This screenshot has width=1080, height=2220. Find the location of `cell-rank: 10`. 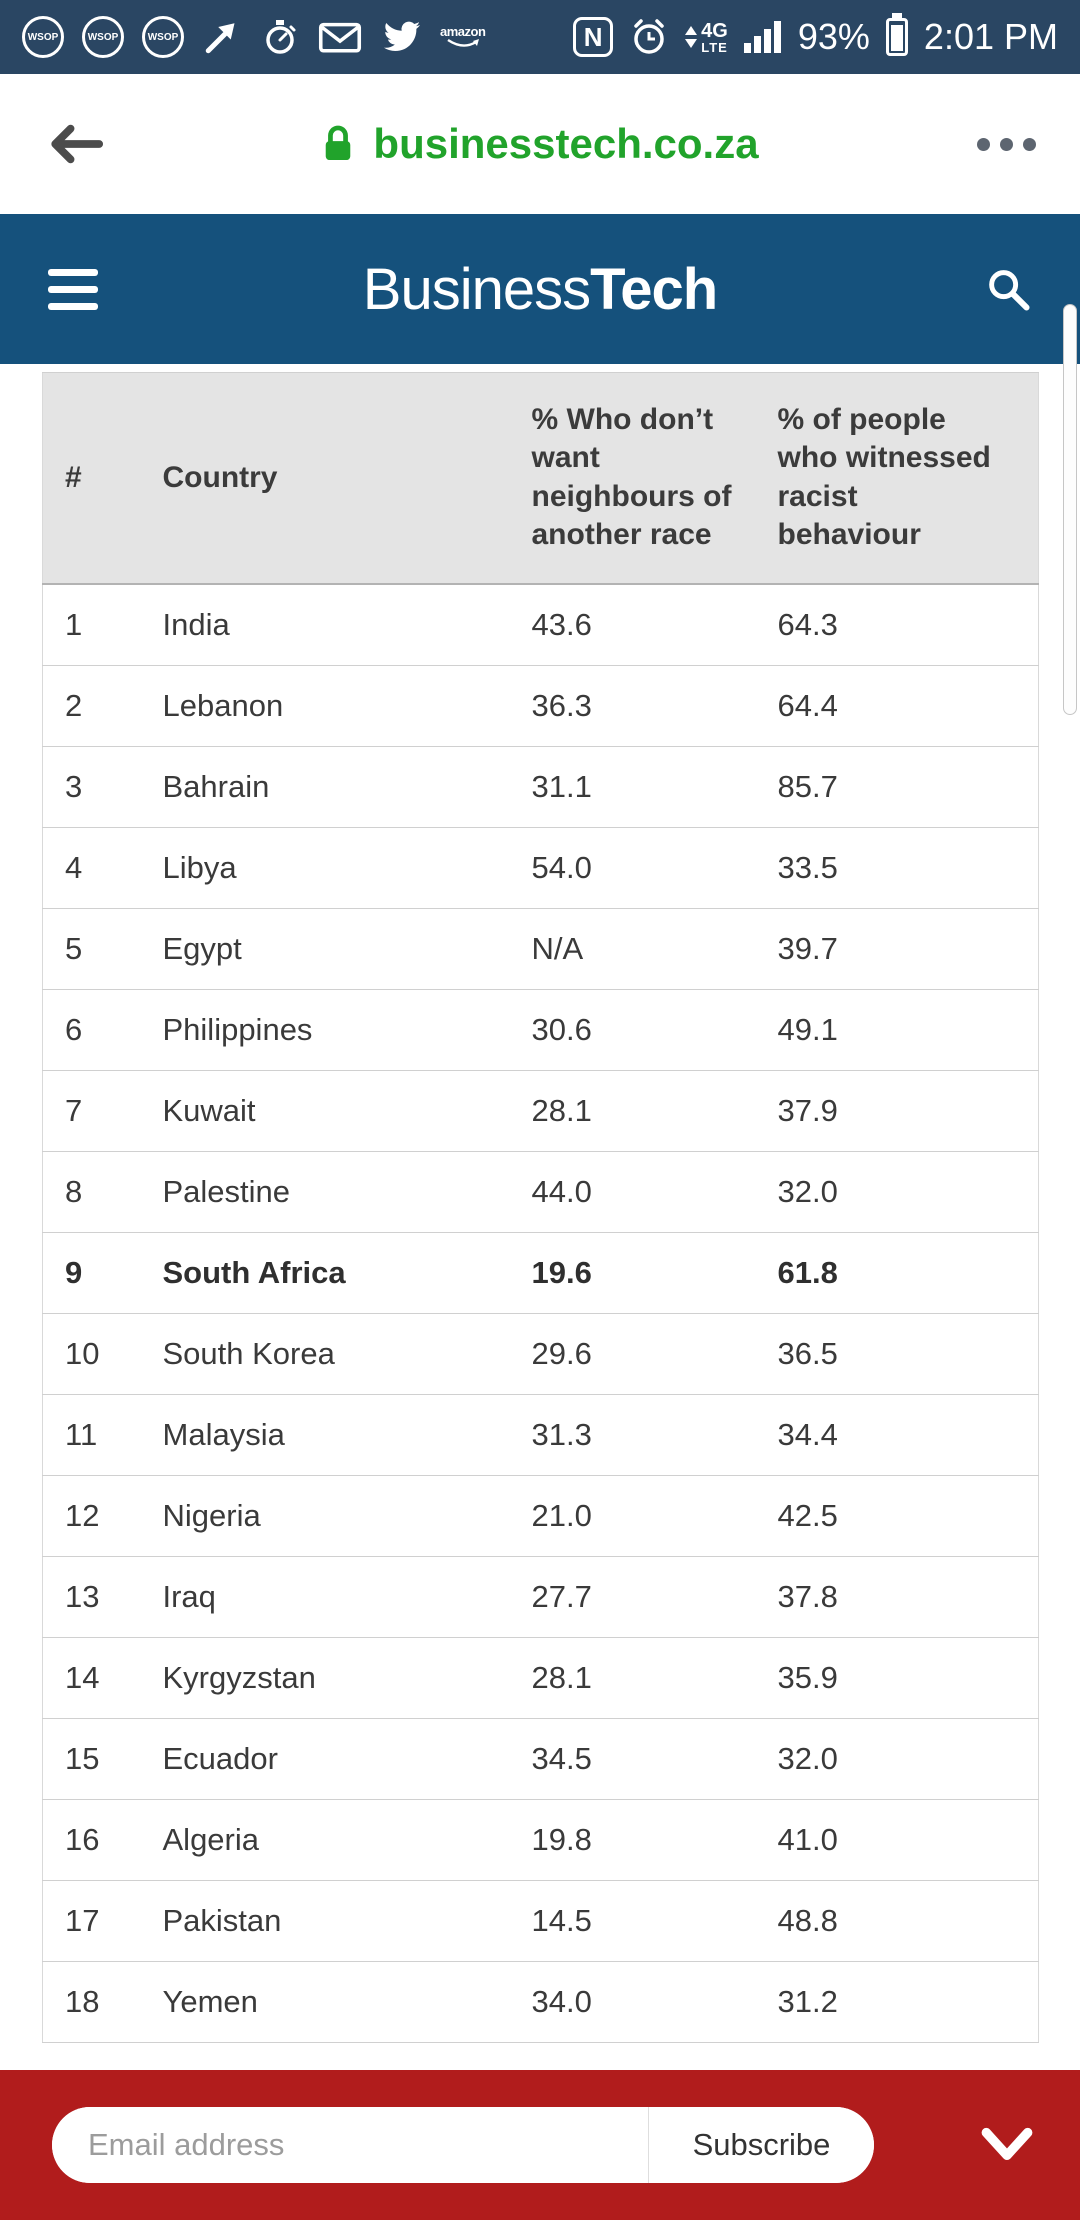

cell-rank: 10 is located at coordinates (101, 1354).